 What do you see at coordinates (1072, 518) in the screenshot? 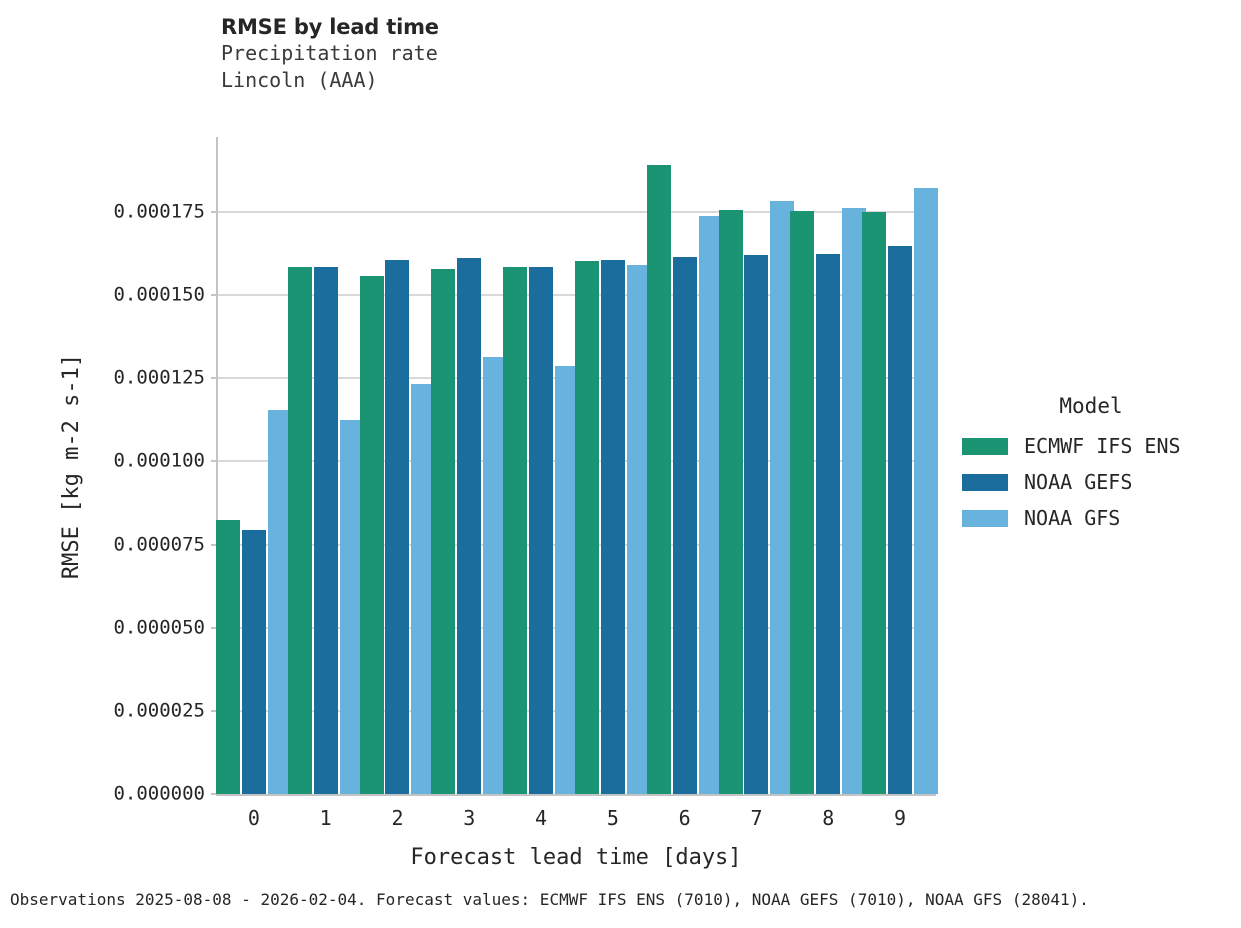
I see `legend-item-label: NOAA GFS` at bounding box center [1072, 518].